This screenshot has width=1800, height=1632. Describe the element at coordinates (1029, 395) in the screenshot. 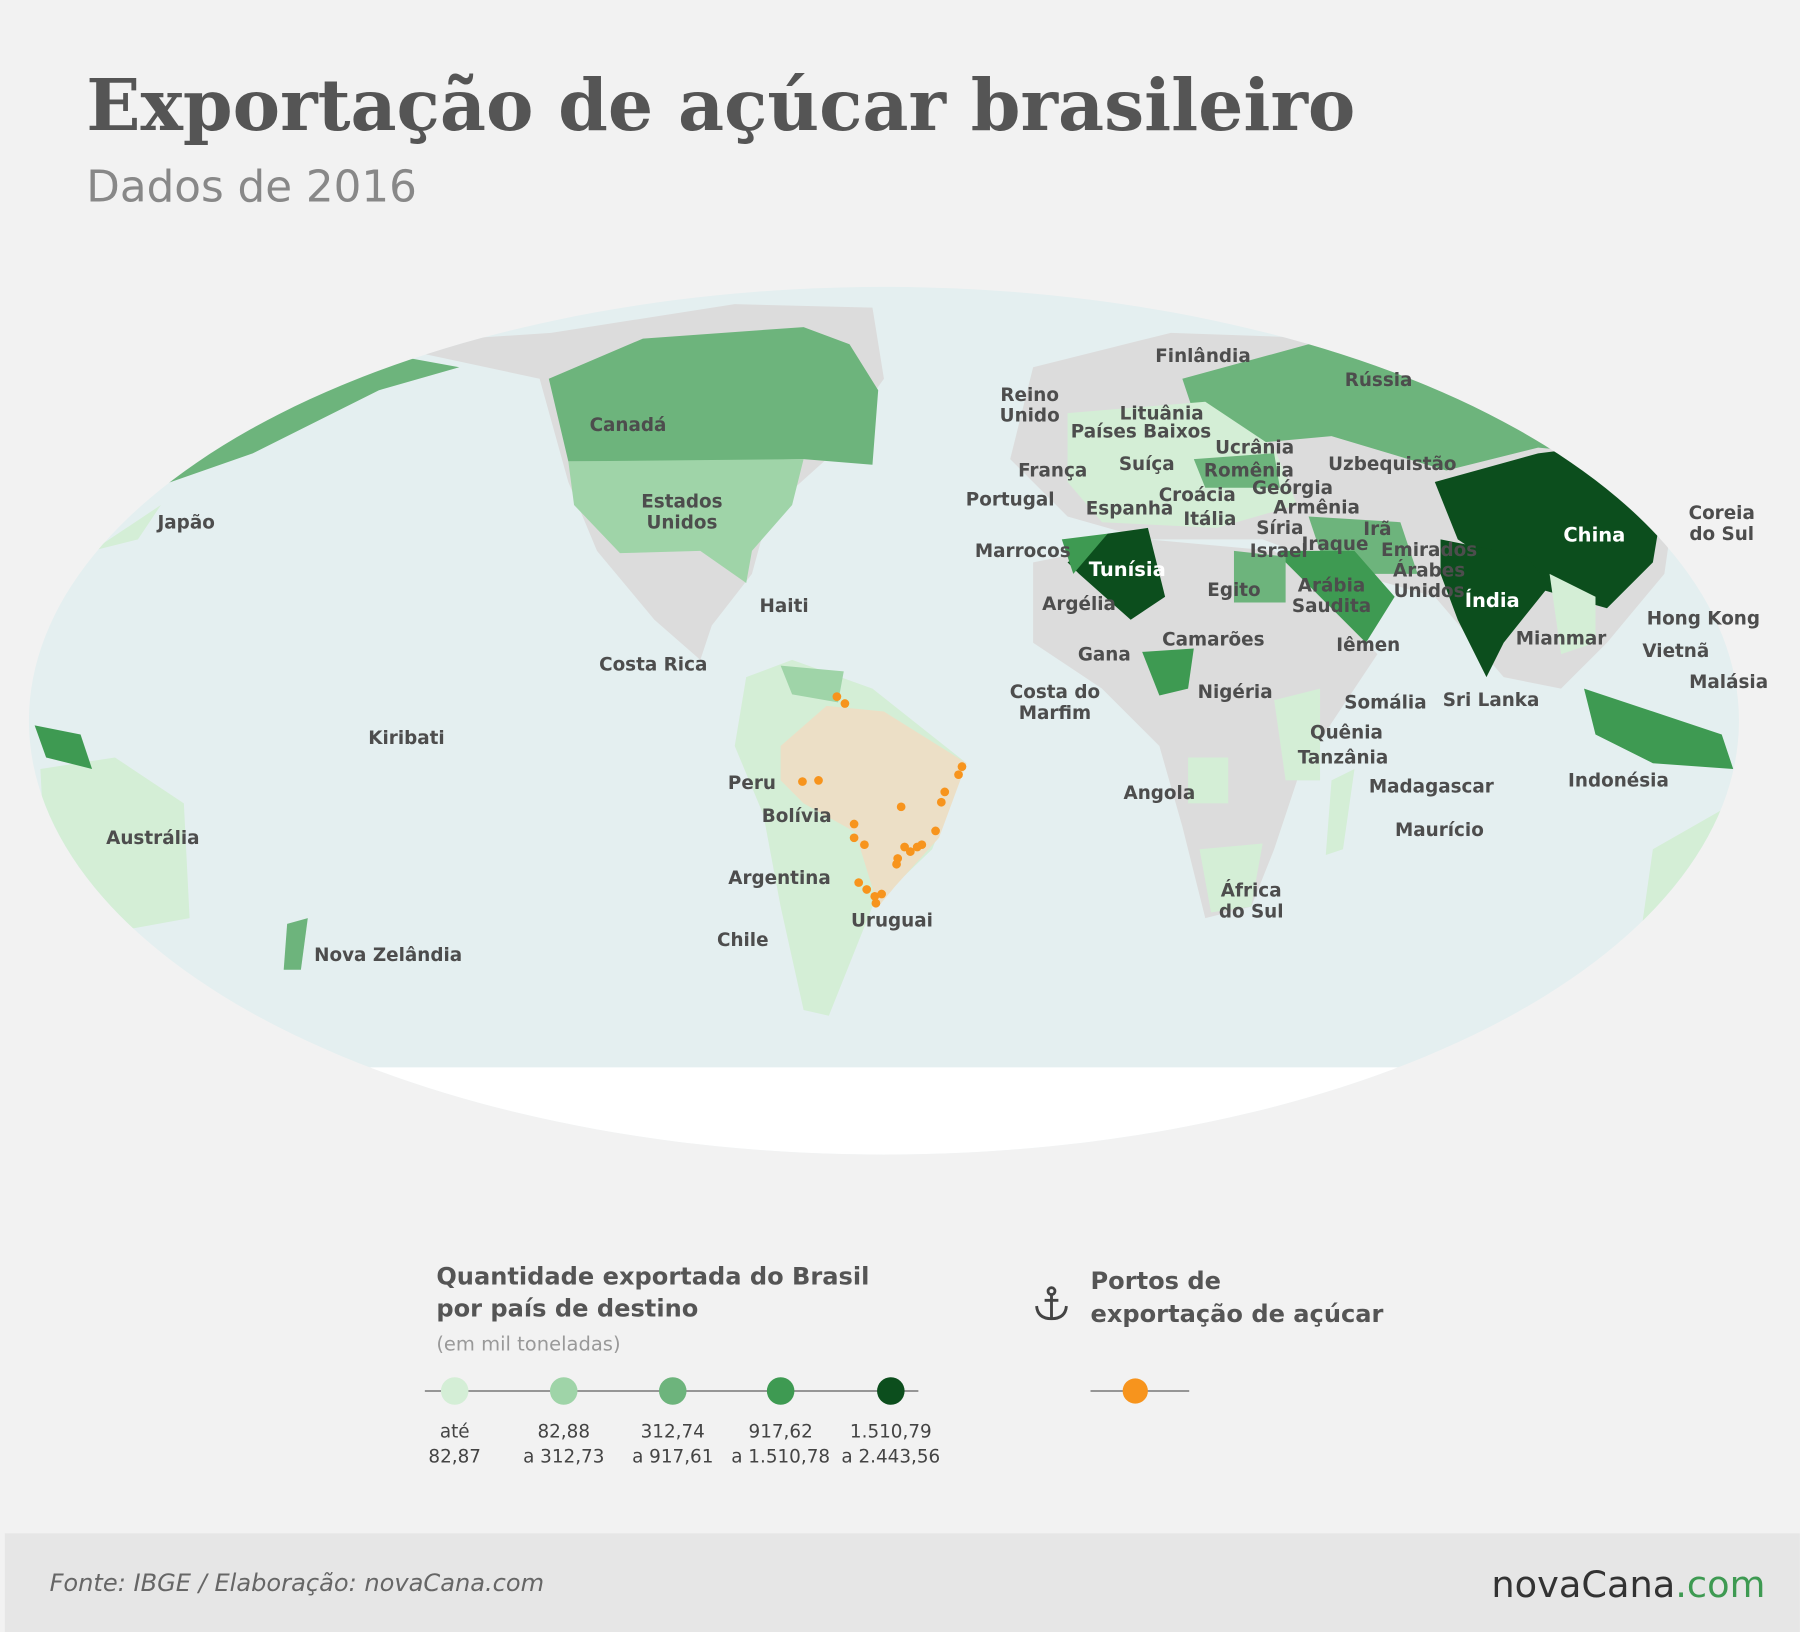

I see `country-label: Reino` at that location.